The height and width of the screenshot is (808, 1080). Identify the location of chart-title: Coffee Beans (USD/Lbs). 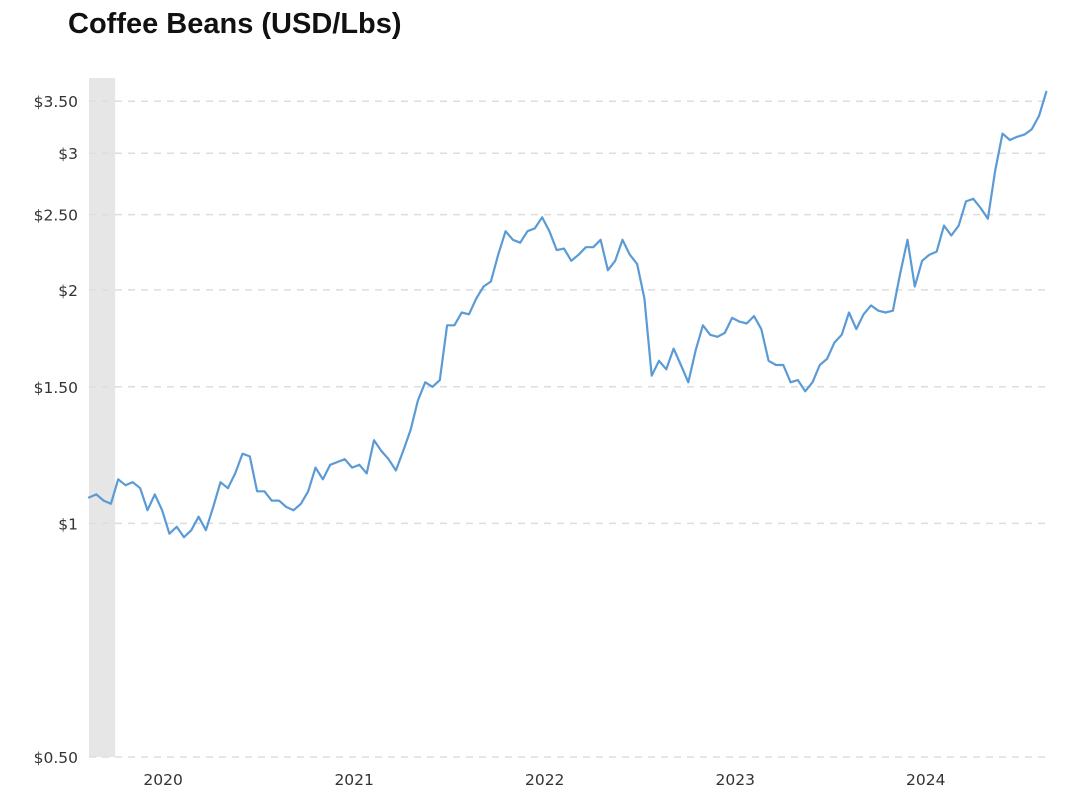
(235, 24).